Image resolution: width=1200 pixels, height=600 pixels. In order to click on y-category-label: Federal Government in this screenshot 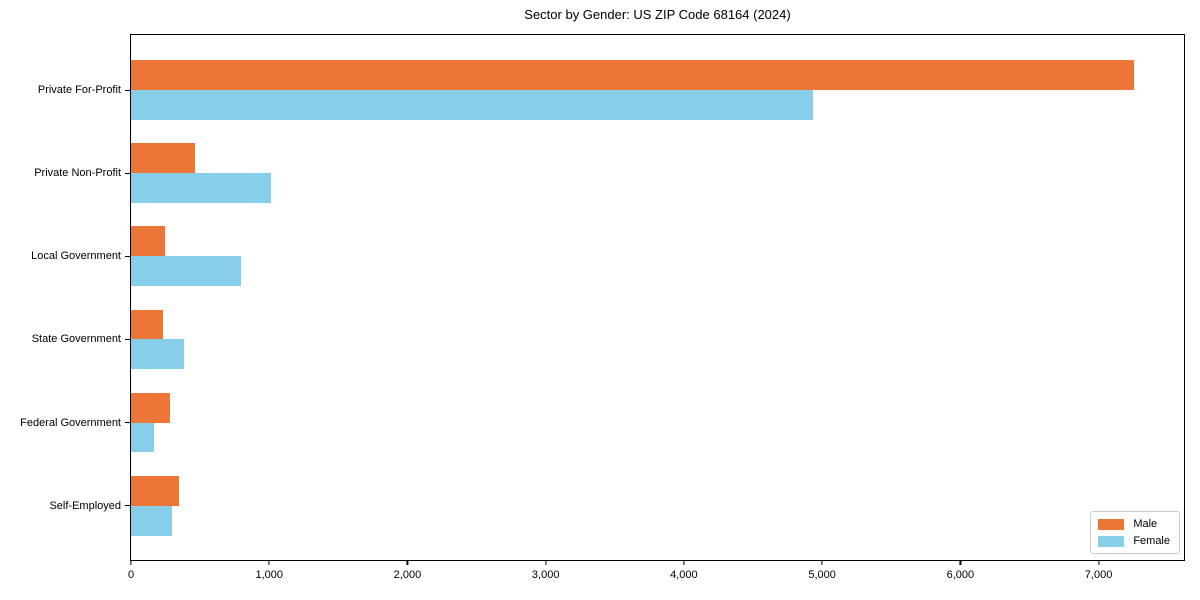, I will do `click(70, 422)`.